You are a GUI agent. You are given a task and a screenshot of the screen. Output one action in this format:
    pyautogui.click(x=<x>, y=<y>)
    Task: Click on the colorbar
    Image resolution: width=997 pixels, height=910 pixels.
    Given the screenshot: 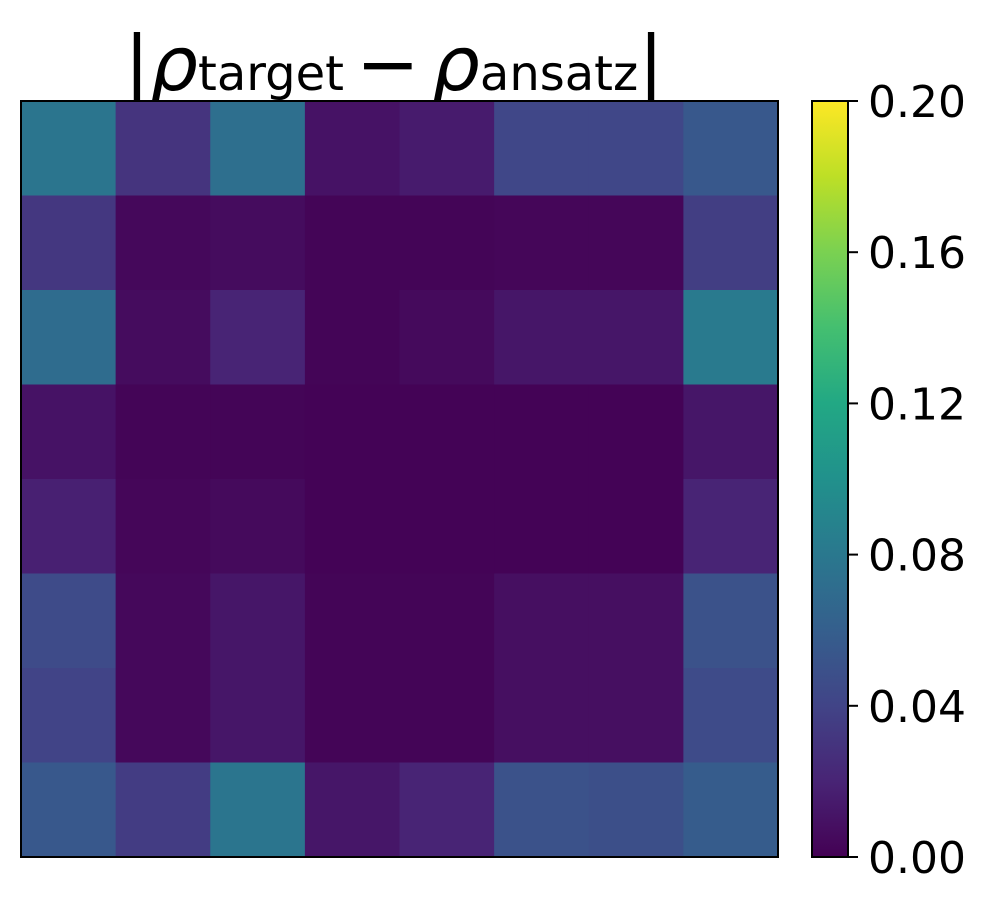 What is the action you would take?
    pyautogui.click(x=830, y=479)
    